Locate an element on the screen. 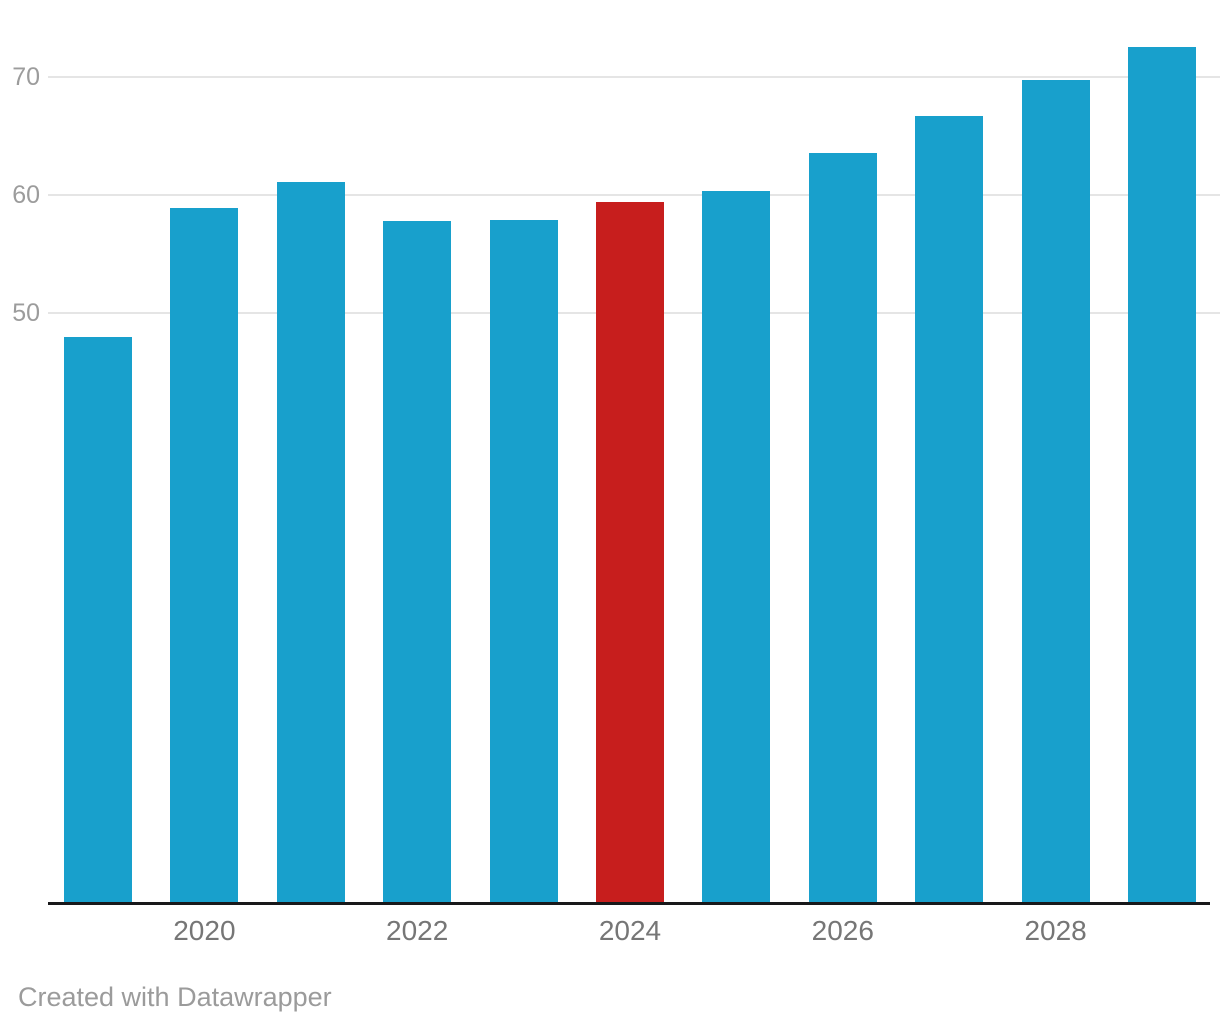 This screenshot has height=1020, width=1220. x-axis-tick-label: 2024 is located at coordinates (630, 930).